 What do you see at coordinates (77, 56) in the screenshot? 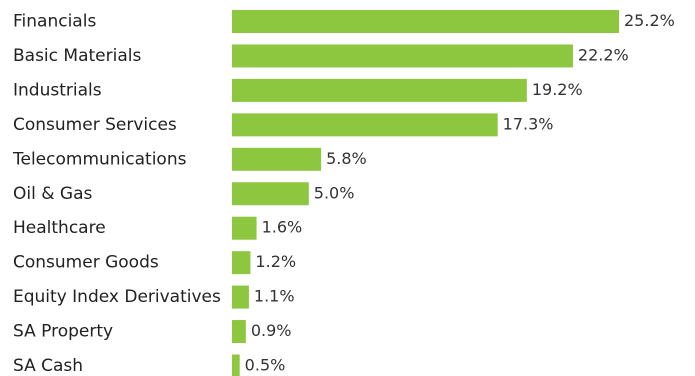
I see `category-label: Basic Materials` at bounding box center [77, 56].